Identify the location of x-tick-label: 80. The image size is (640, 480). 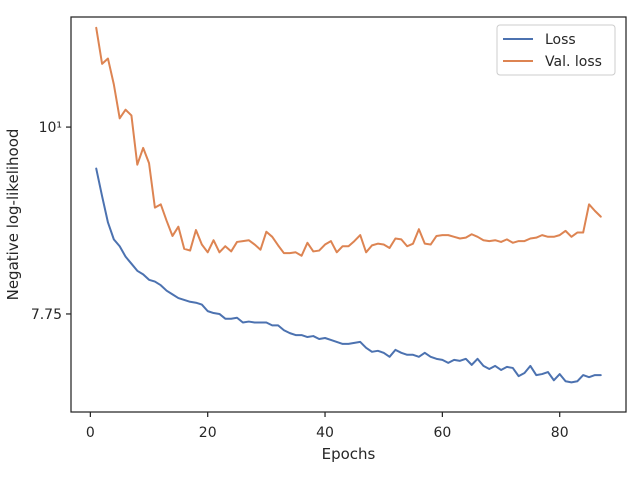
(560, 433).